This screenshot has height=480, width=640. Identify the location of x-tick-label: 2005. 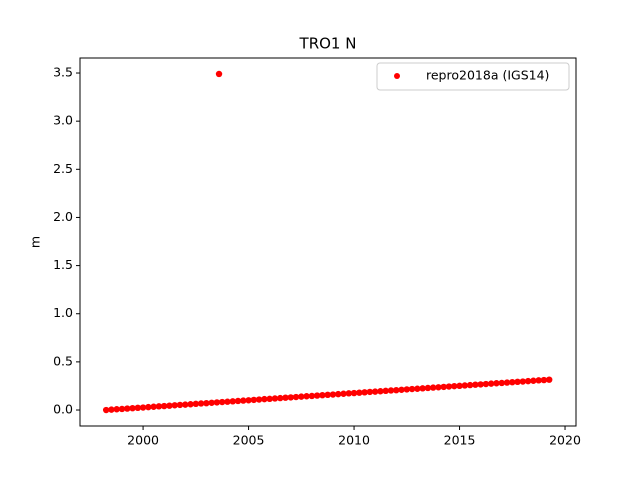
(249, 440).